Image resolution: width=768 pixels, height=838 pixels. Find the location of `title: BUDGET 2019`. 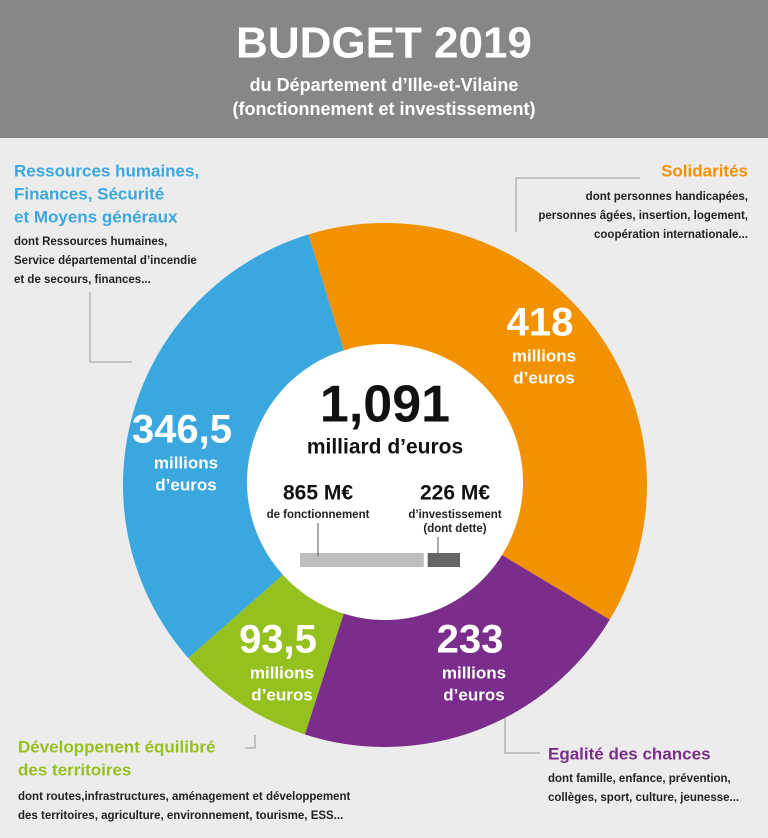

title: BUDGET 2019 is located at coordinates (384, 43).